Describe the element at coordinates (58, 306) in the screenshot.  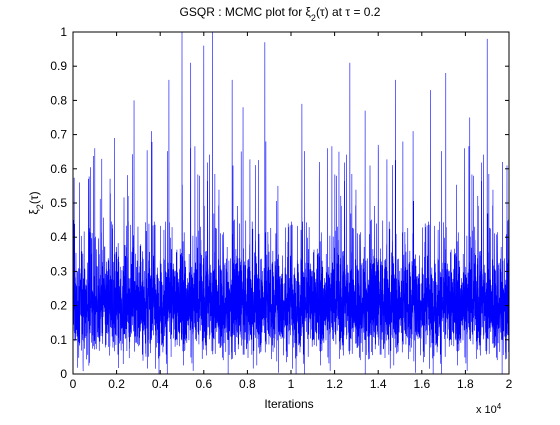
I see `y-tick-label: 0.2` at that location.